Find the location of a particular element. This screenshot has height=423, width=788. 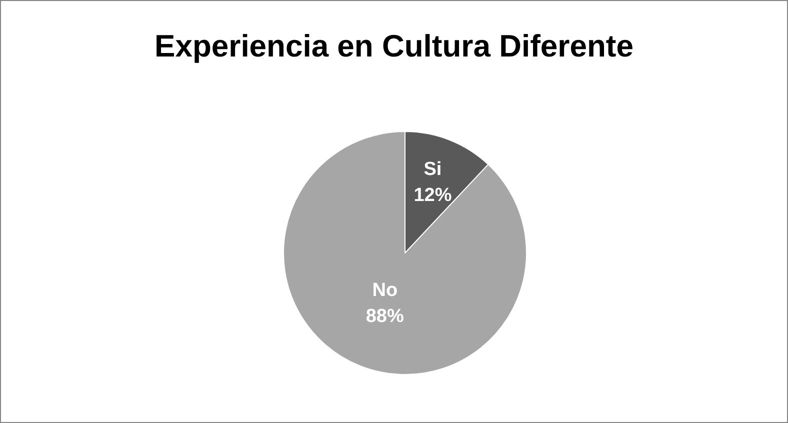

chart-title: Experiencia en Cultura Diferente is located at coordinates (394, 46).